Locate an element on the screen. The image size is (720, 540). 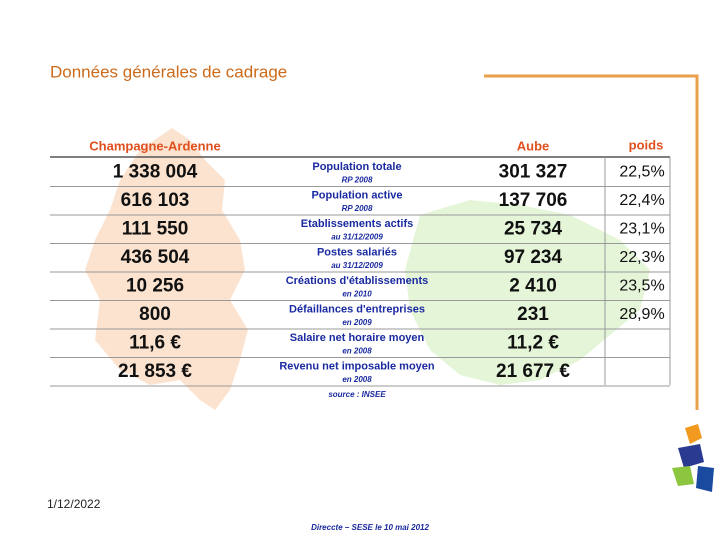
indicator-note: en 2010 is located at coordinates (357, 293).